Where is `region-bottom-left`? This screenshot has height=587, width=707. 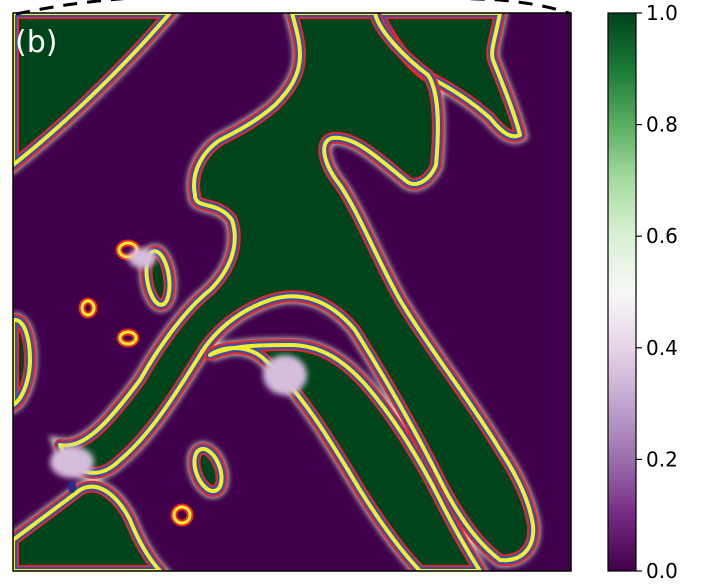
region-bottom-left is located at coordinates (86, 528).